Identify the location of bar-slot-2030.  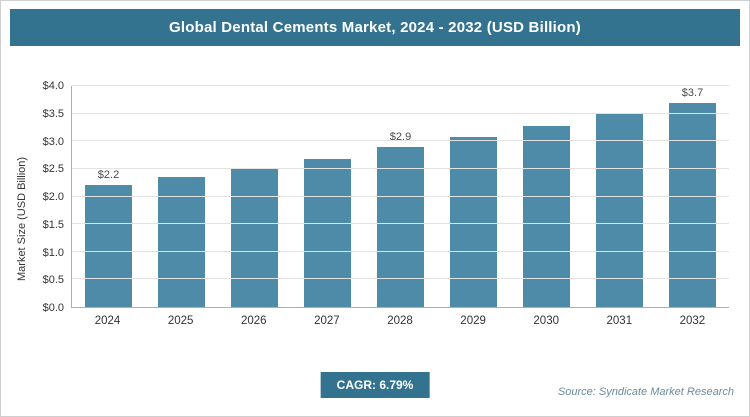
(546, 196).